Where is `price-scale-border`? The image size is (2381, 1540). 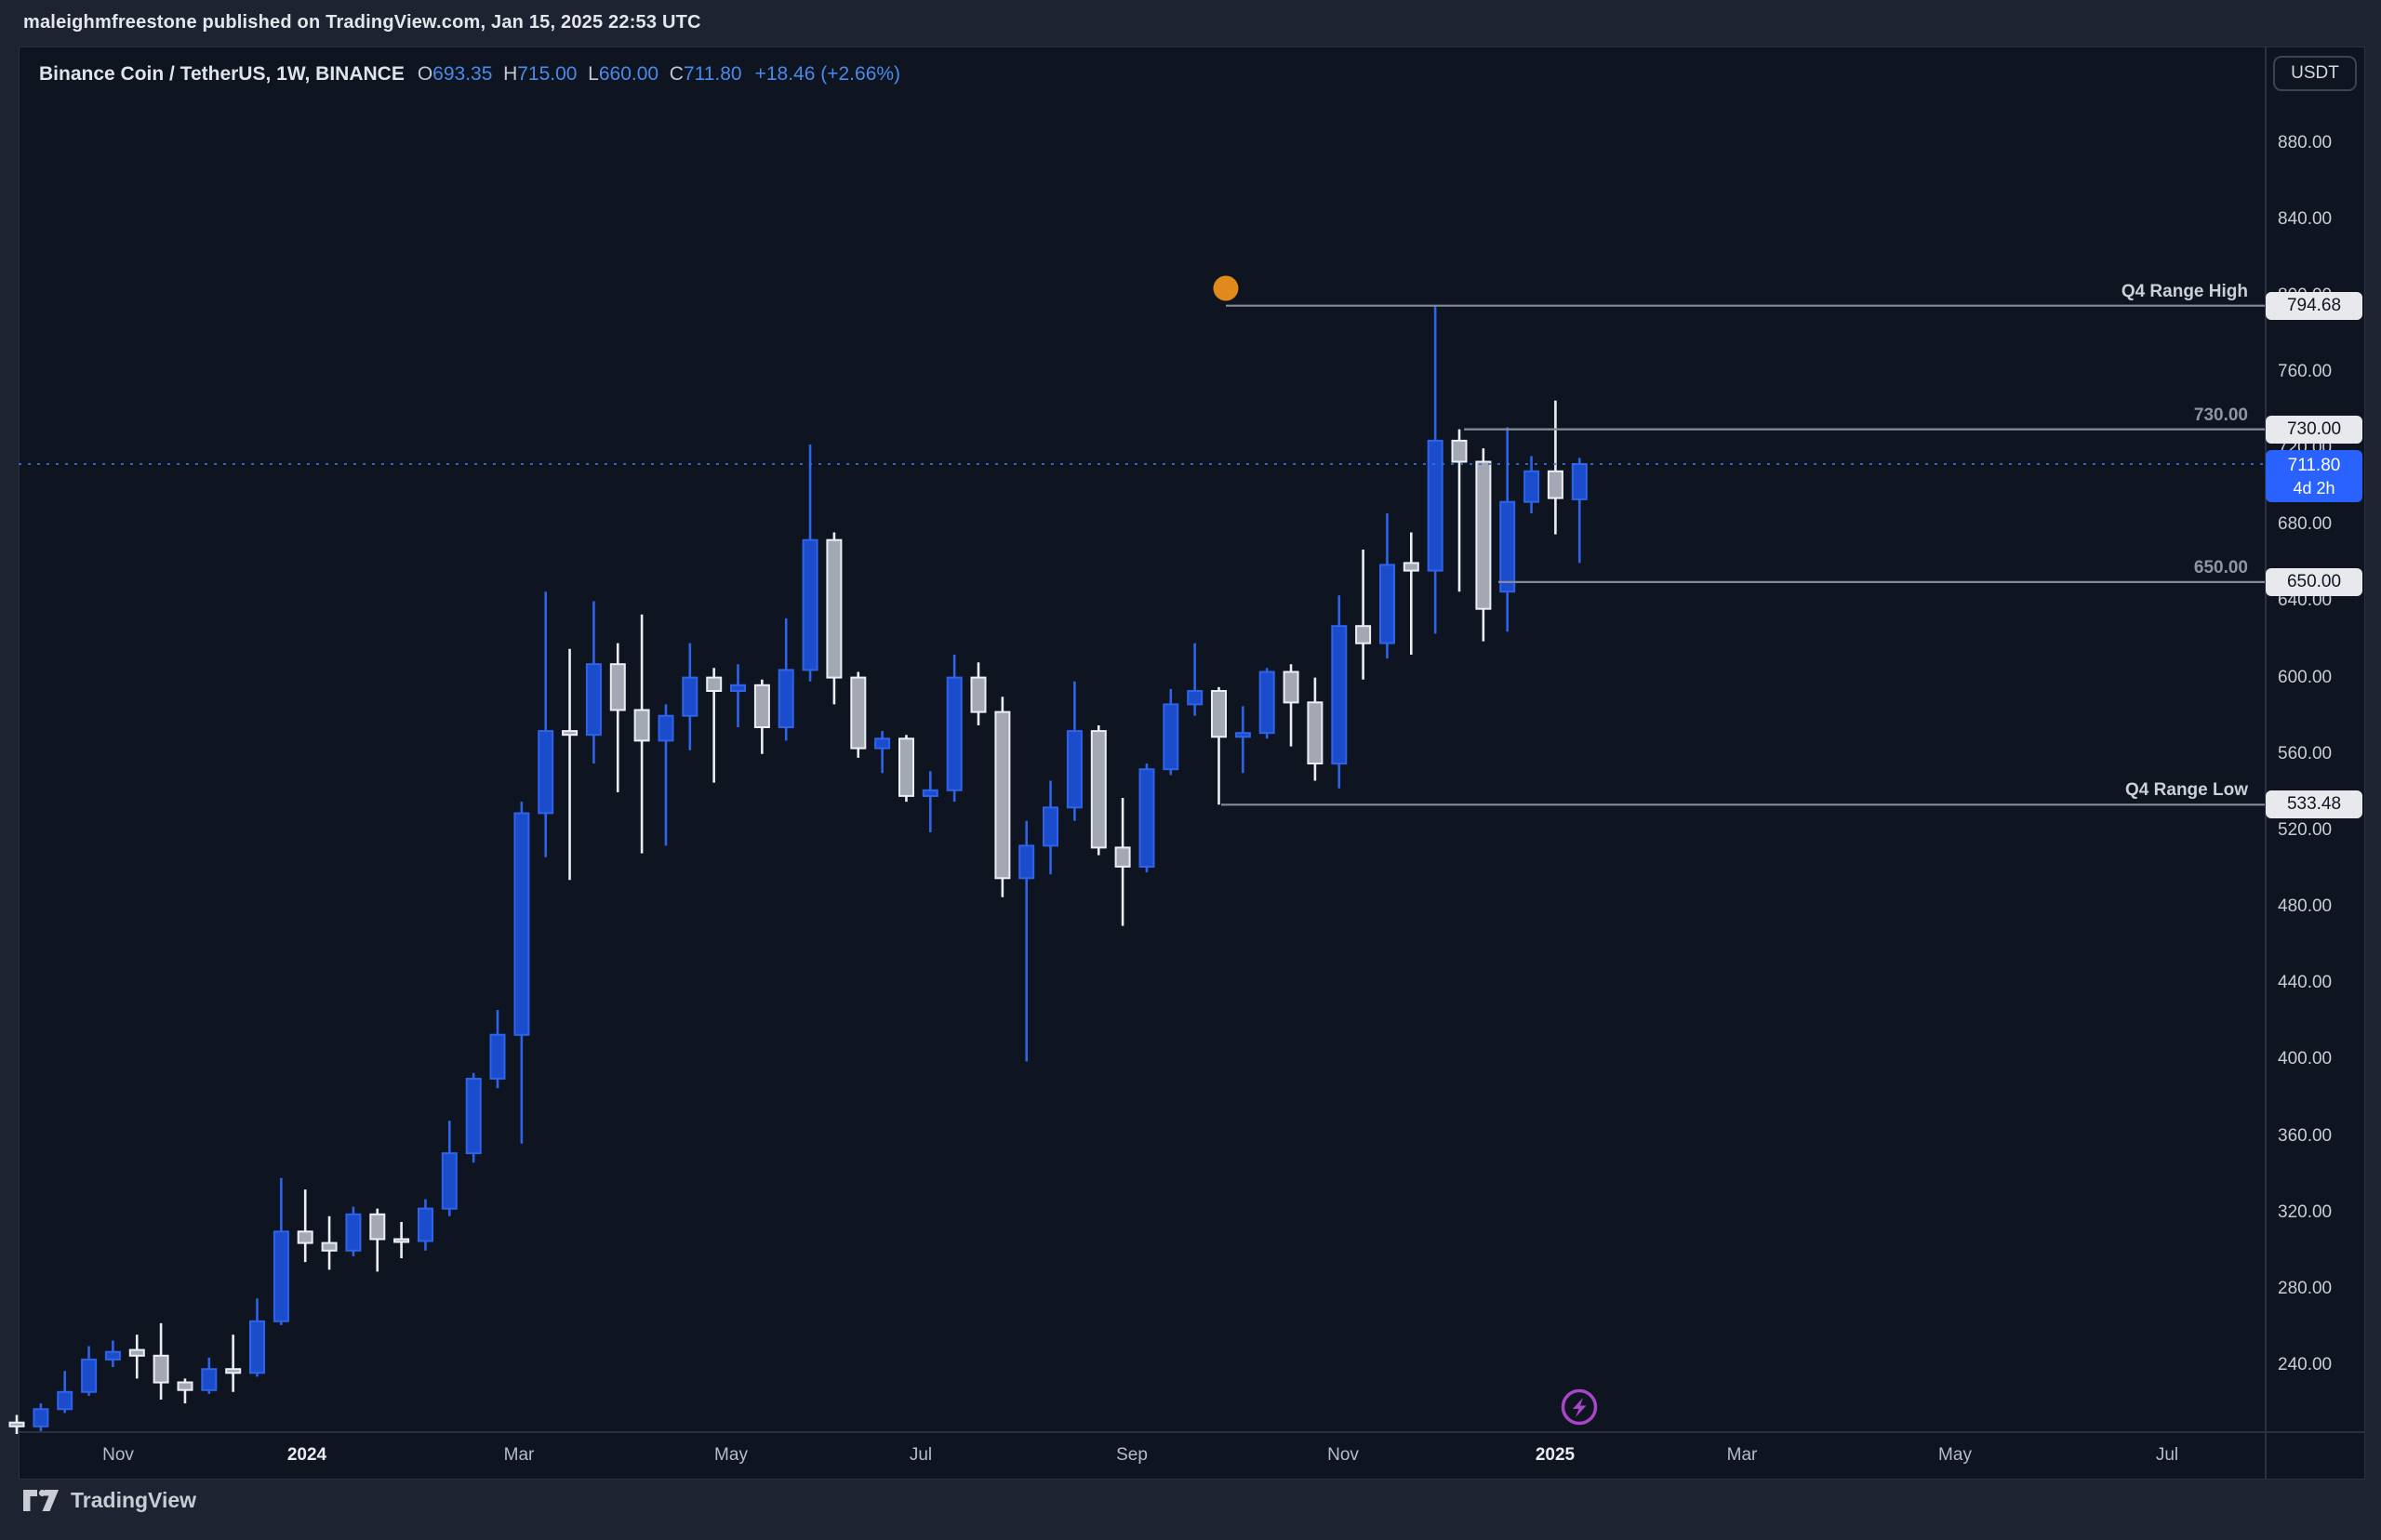
price-scale-border is located at coordinates (2266, 763).